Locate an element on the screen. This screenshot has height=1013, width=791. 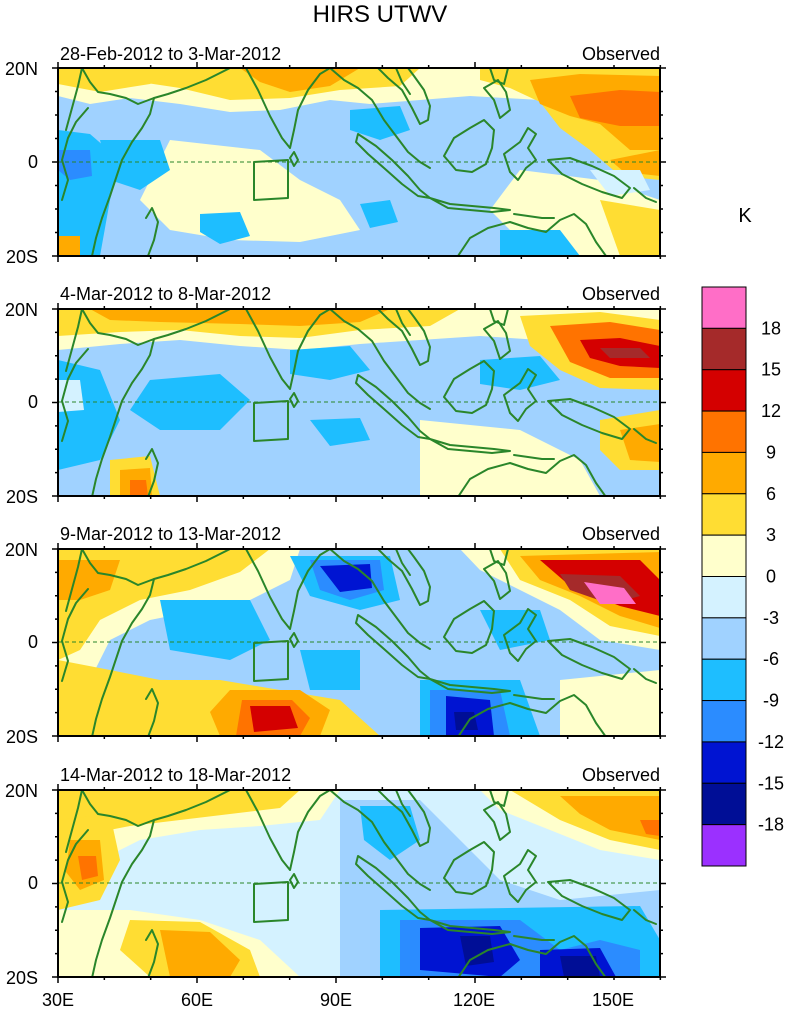
lon-label-90e: 90E is located at coordinates (336, 1000).